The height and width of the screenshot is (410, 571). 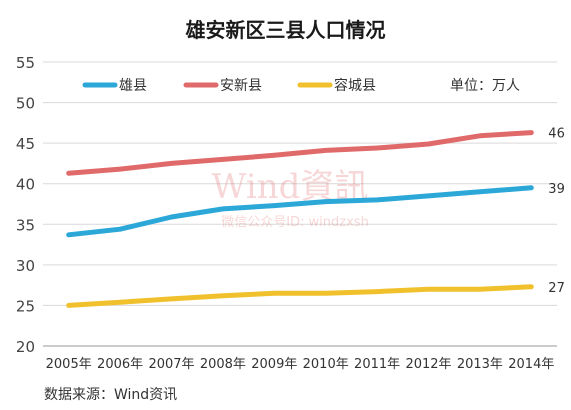 What do you see at coordinates (25, 266) in the screenshot?
I see `y-tick-label: 30` at bounding box center [25, 266].